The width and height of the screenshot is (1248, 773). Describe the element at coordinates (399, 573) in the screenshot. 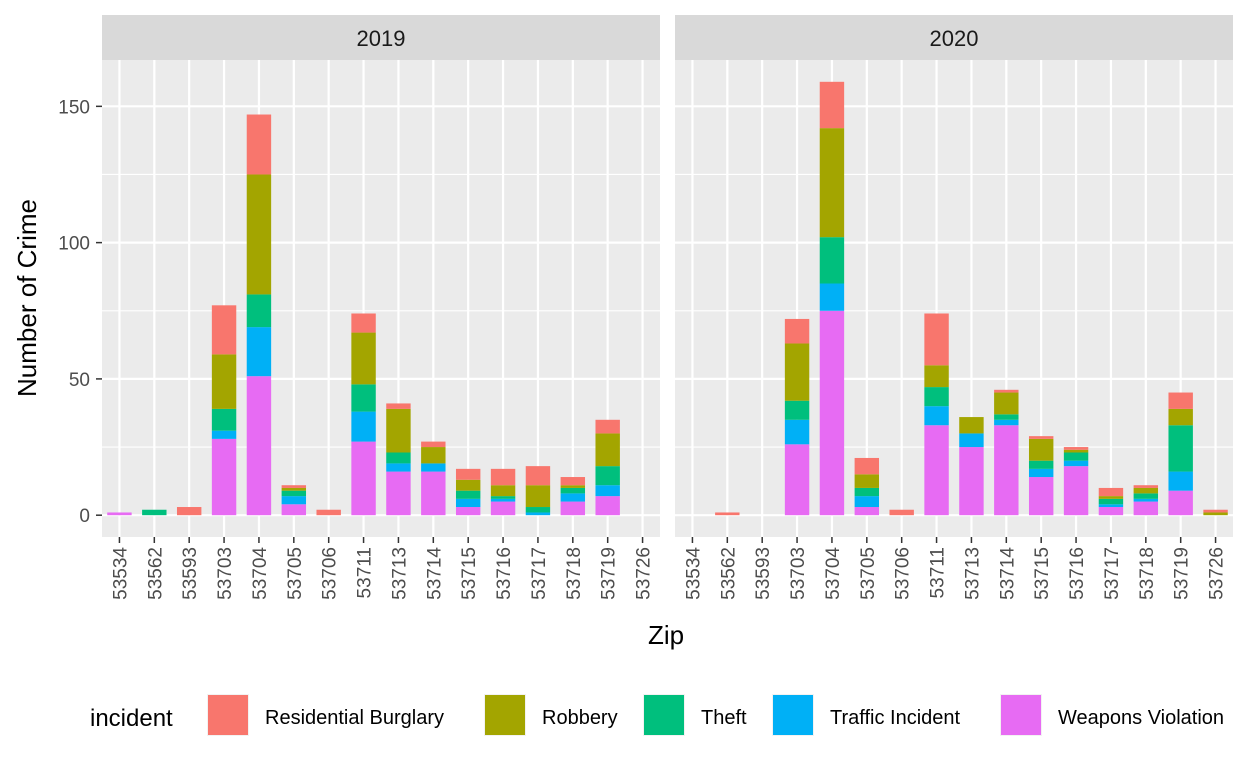

I see `x-tick-label: 53713` at that location.